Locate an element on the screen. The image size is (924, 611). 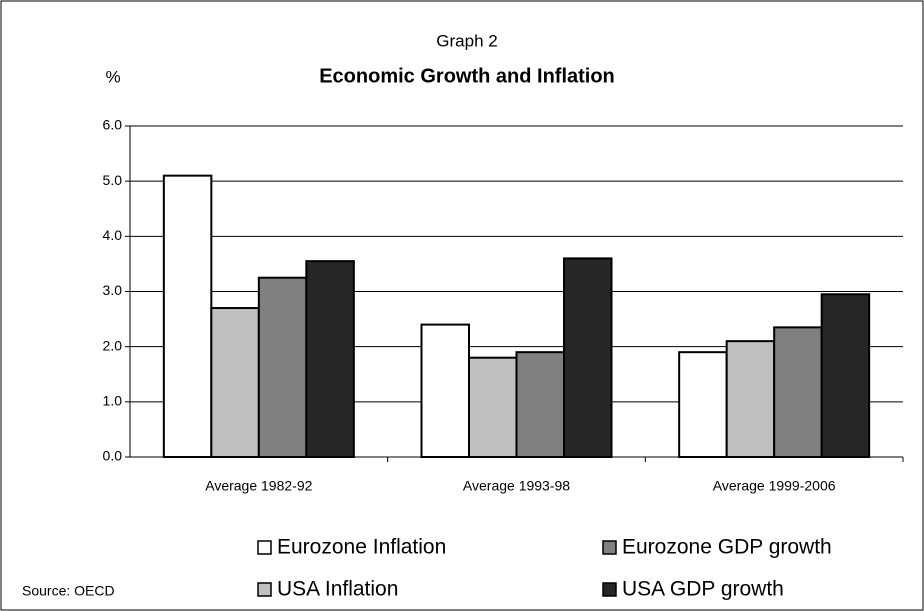
source-note: Source: OECD is located at coordinates (68, 591).